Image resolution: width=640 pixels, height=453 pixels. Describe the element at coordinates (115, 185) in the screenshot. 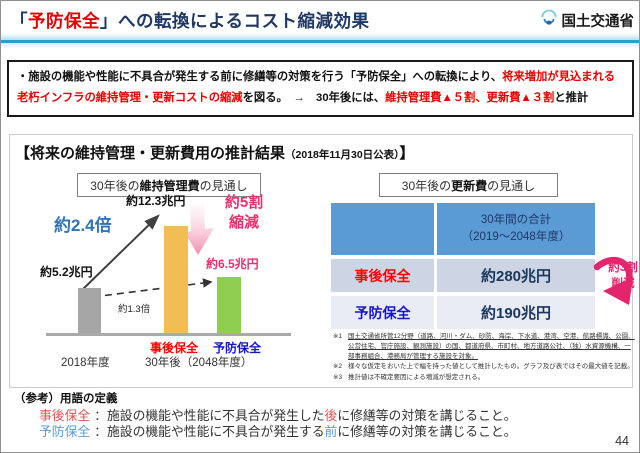

I see `maintenance-label-pre: 30年後の` at that location.